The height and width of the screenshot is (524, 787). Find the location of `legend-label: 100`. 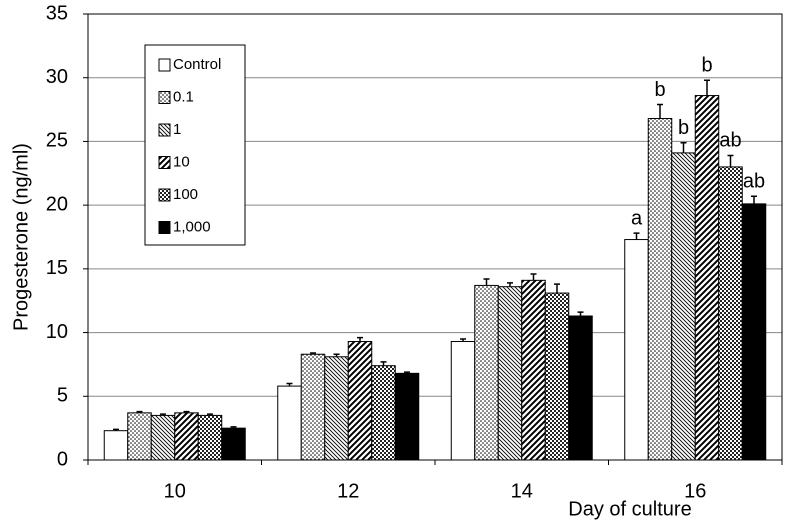

legend-label: 100 is located at coordinates (185, 194).